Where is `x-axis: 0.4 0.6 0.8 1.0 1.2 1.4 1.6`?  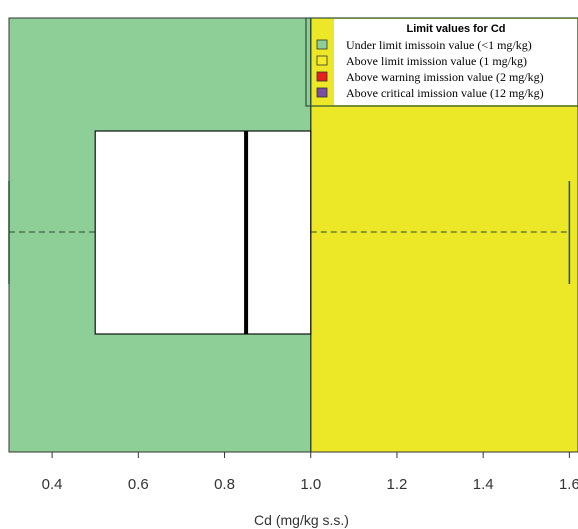
x-axis: 0.4 0.6 0.8 1.0 1.2 1.4 1.6 is located at coordinates (310, 472).